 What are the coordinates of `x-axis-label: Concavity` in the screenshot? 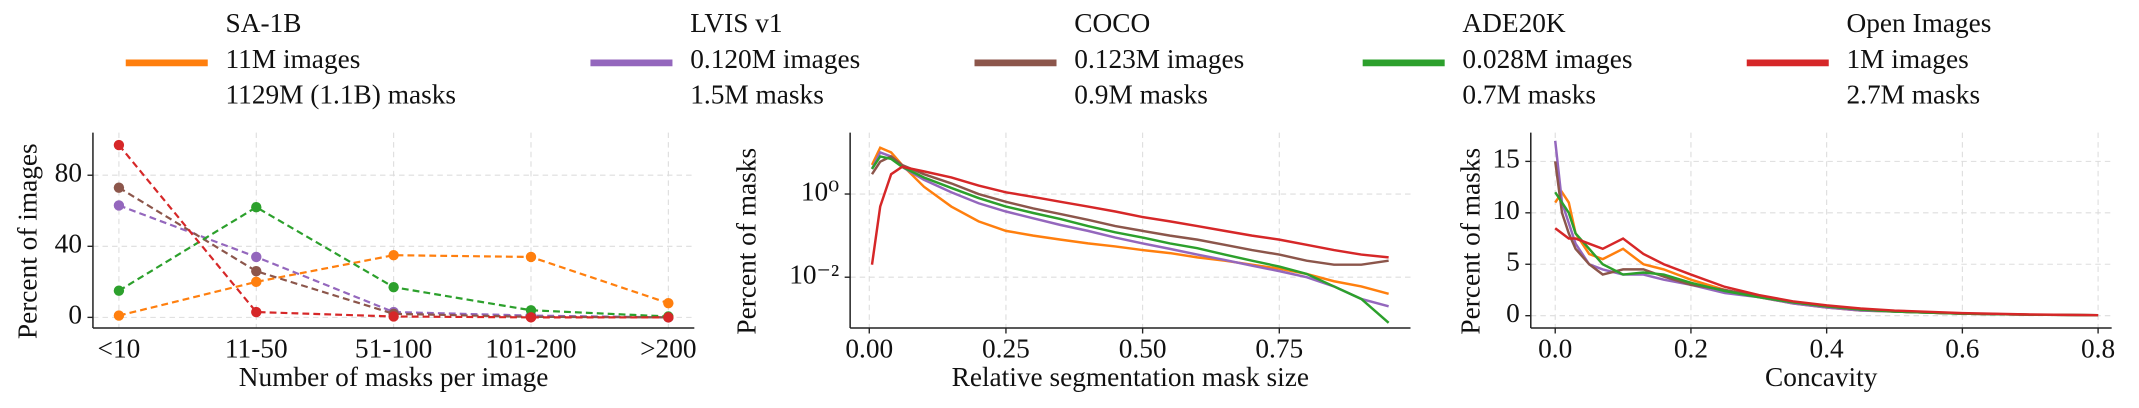 It's located at (1821, 377).